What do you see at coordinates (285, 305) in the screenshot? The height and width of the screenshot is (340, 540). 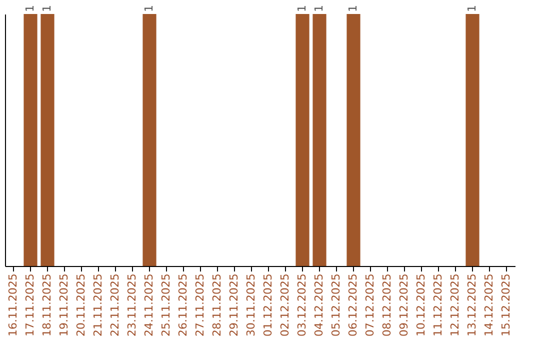 I see `x-tick-label: 02.12.2025` at bounding box center [285, 305].